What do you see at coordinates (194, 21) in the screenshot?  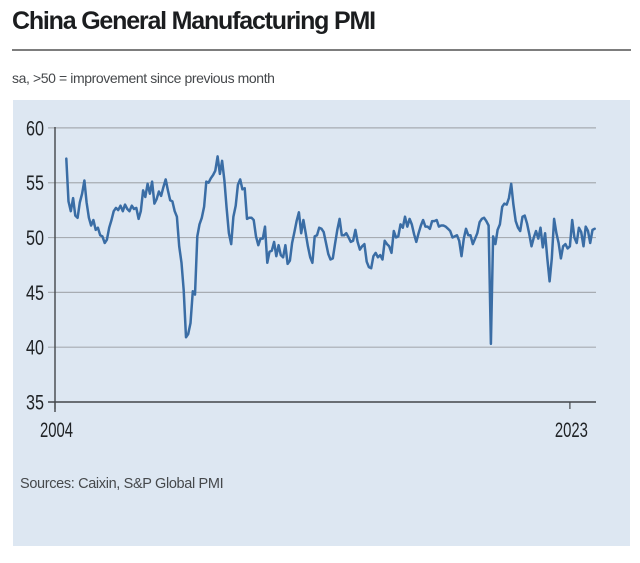 I see `page-title: China General Manufacturing PMI` at bounding box center [194, 21].